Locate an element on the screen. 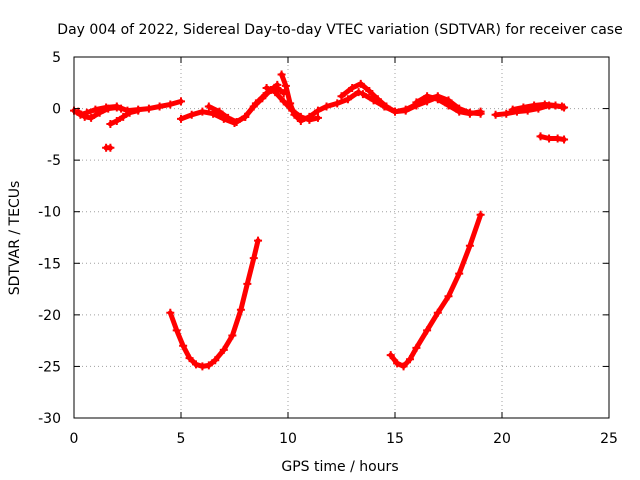 This screenshot has width=640, height=480. series-arc-m is located at coordinates (538, 107).